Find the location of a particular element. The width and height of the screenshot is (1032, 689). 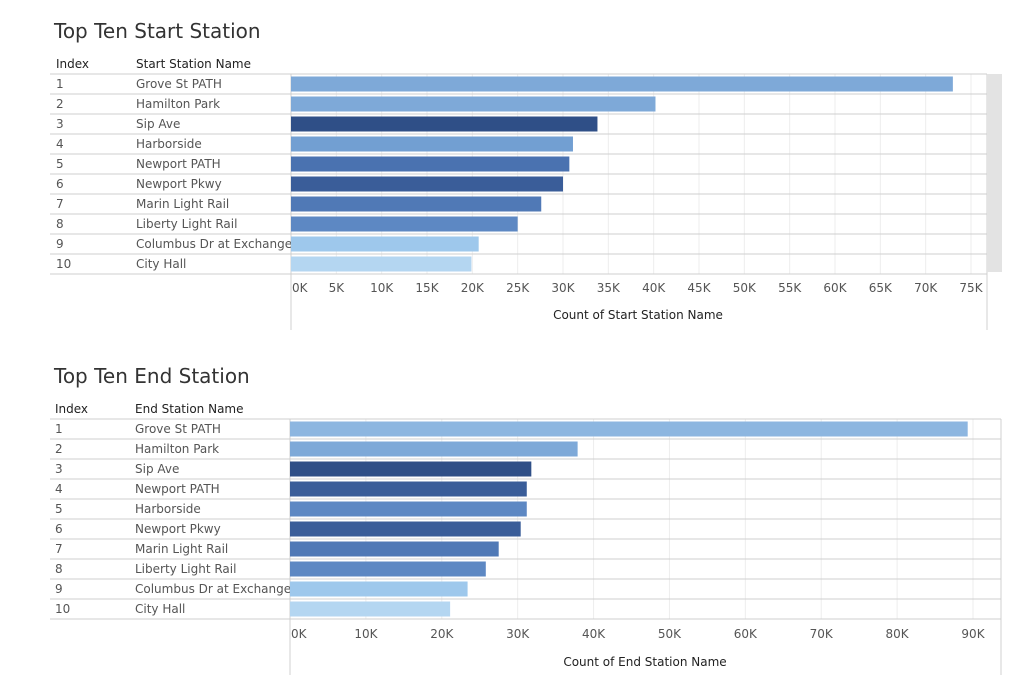

x-tick-label: 80K is located at coordinates (898, 634).